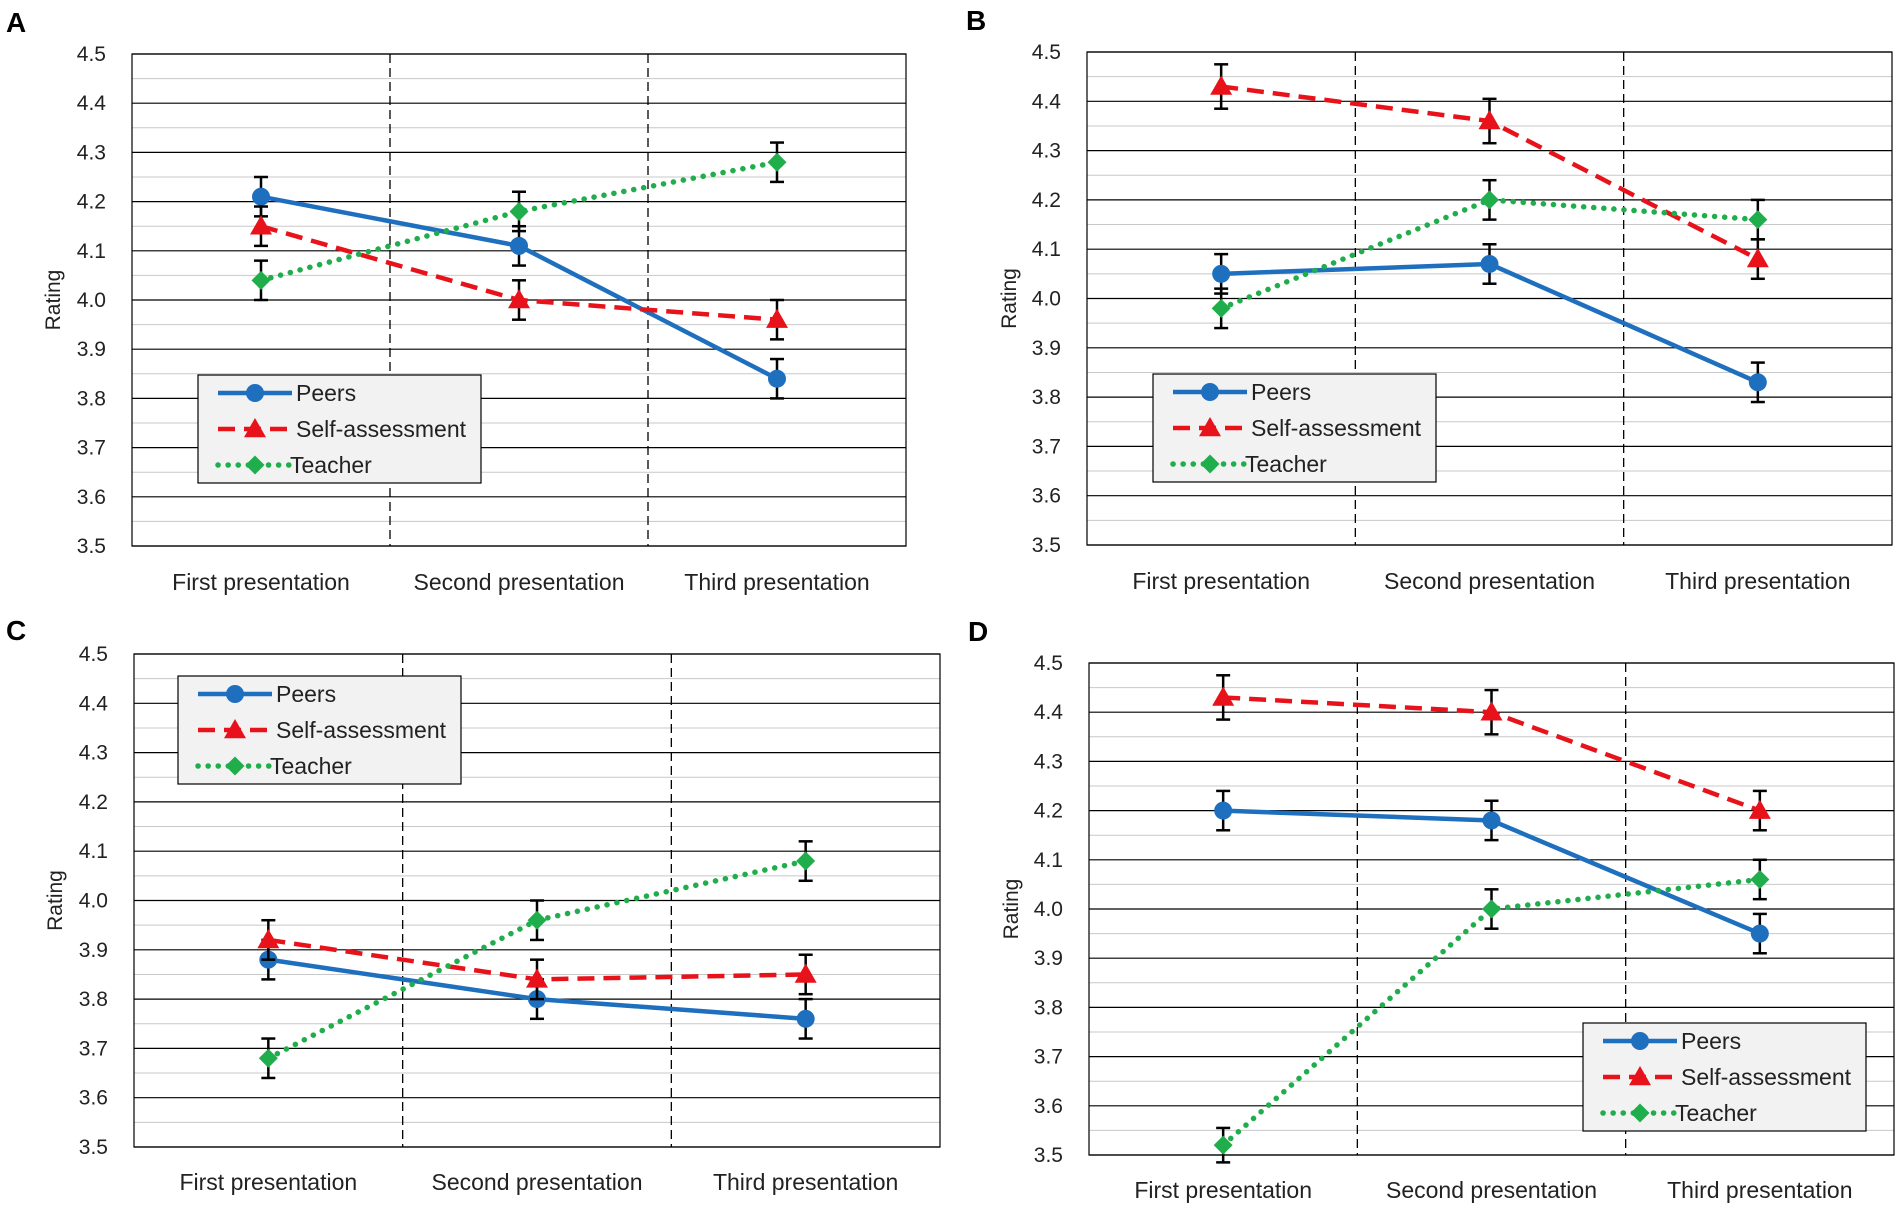 The height and width of the screenshot is (1209, 1902). I want to click on y-tick-label: 4.1, so click(1048, 860).